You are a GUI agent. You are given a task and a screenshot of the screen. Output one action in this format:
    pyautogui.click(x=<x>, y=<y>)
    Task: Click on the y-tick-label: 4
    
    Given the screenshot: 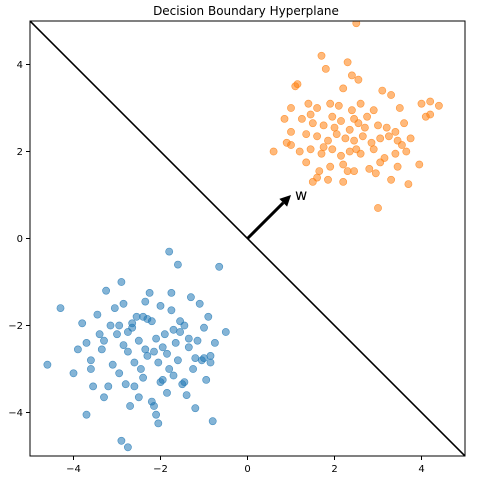 What is the action you would take?
    pyautogui.click(x=20, y=65)
    